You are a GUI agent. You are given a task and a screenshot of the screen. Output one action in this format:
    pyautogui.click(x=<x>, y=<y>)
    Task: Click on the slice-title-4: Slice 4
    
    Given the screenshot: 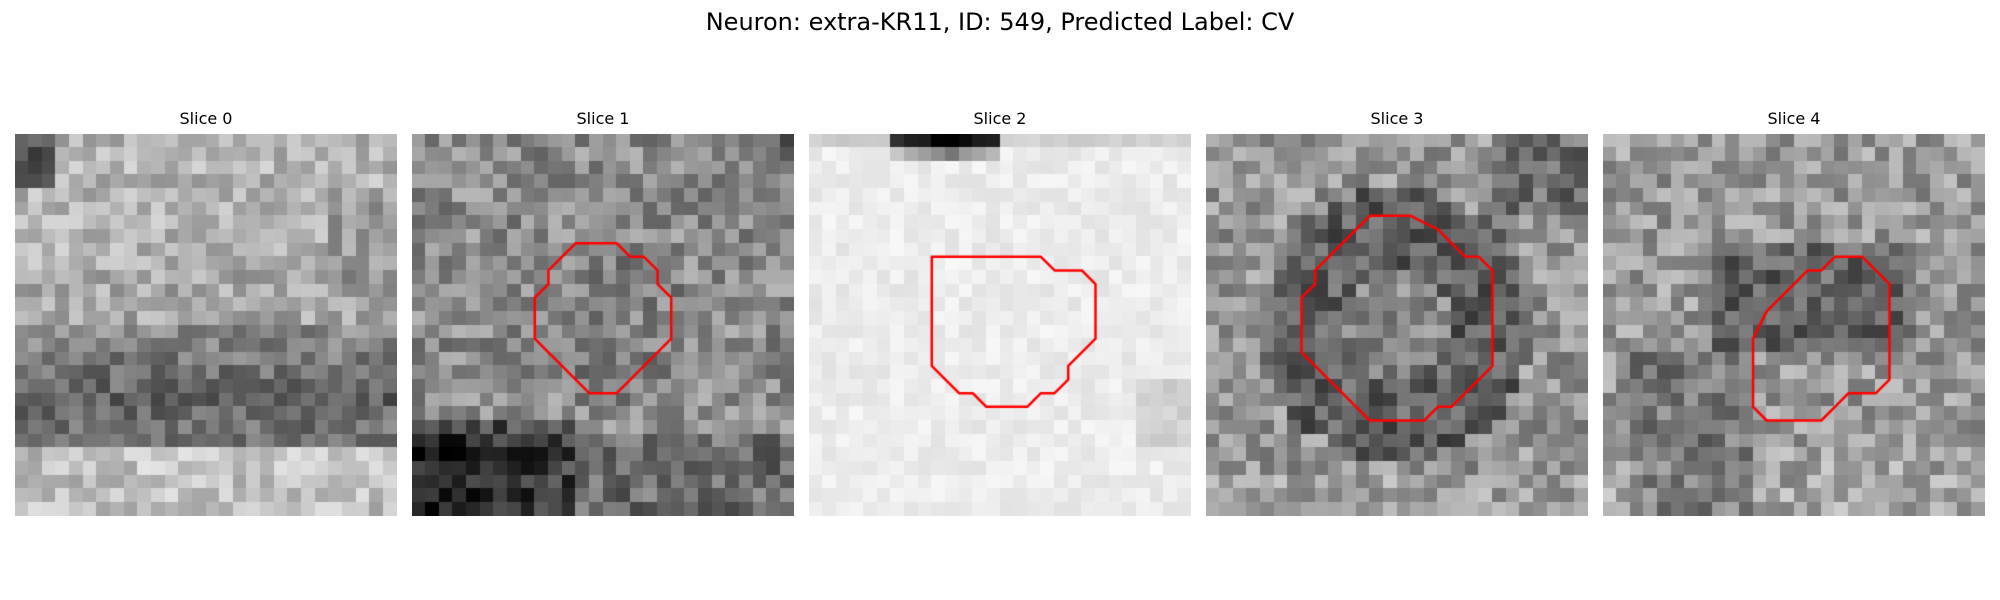 What is the action you would take?
    pyautogui.click(x=1794, y=118)
    